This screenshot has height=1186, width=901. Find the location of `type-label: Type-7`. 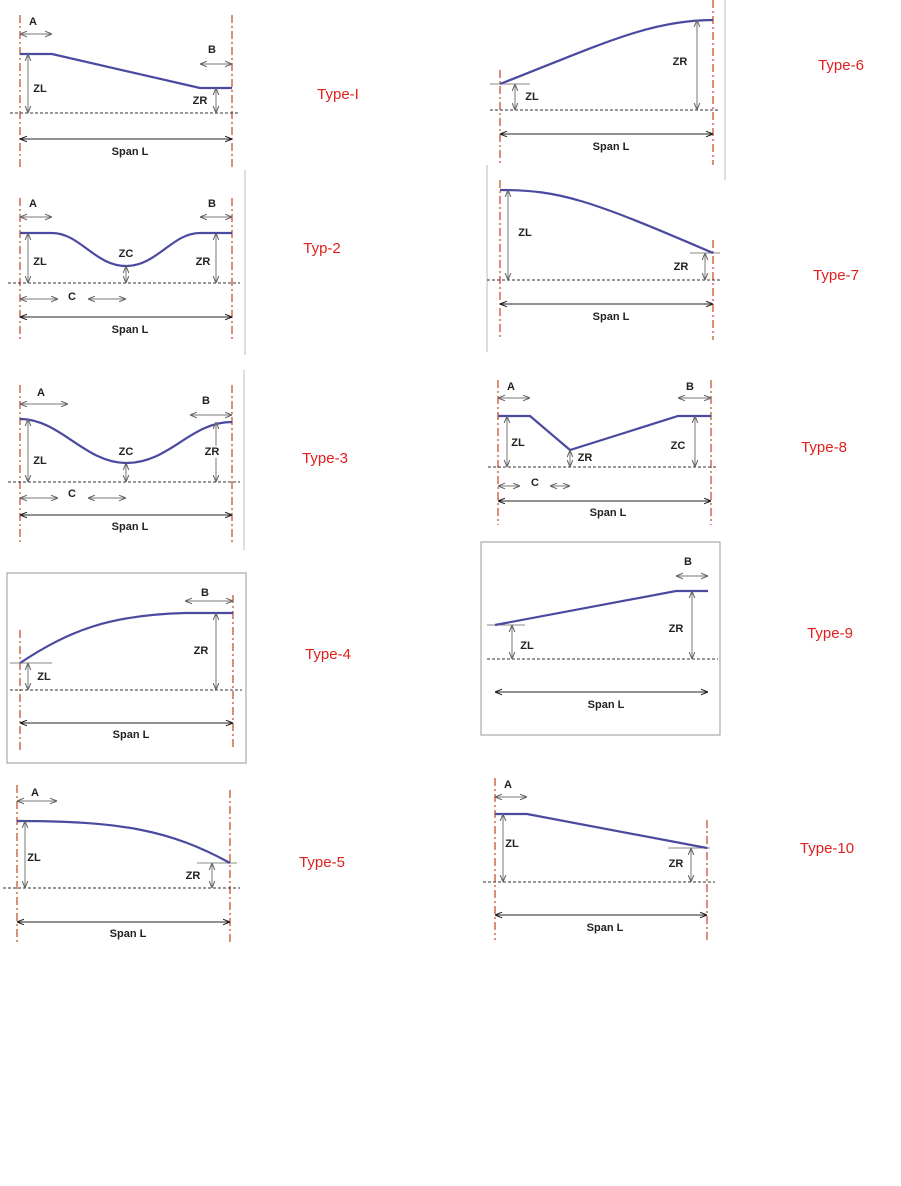

type-label: Type-7 is located at coordinates (836, 275).